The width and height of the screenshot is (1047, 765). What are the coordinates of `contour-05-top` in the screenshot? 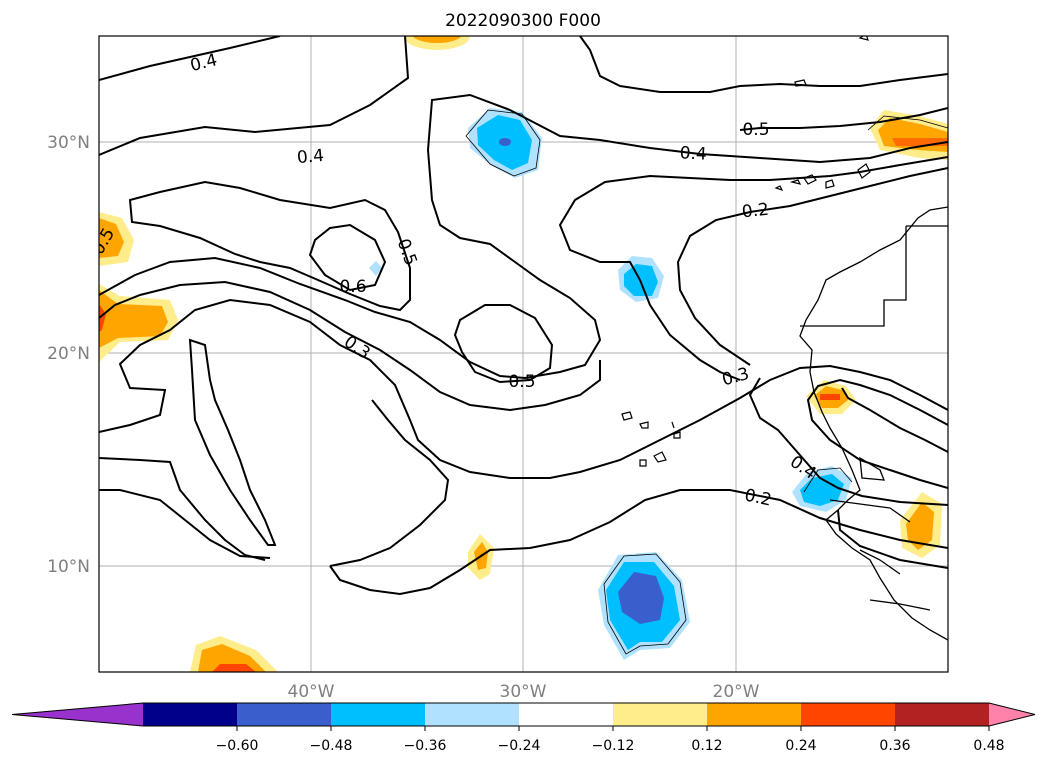 It's located at (763, 64).